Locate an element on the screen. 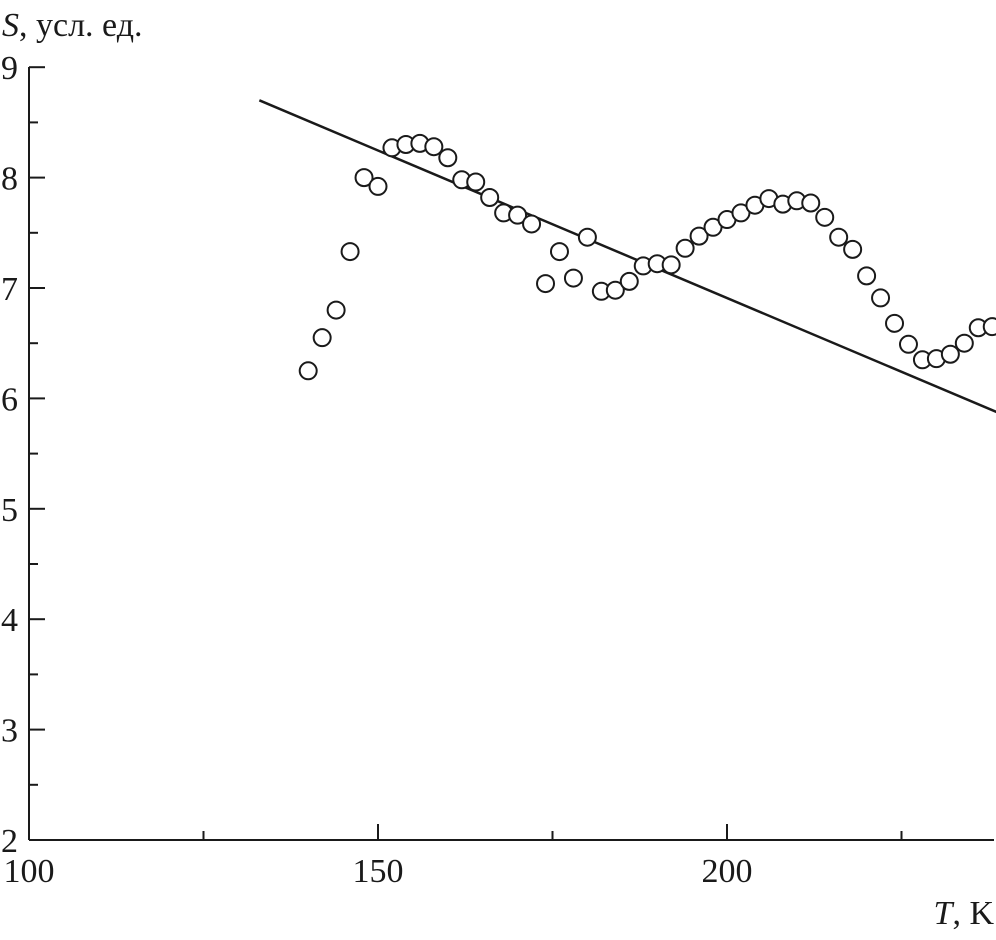  x-axis-unit: , K is located at coordinates (973, 913).